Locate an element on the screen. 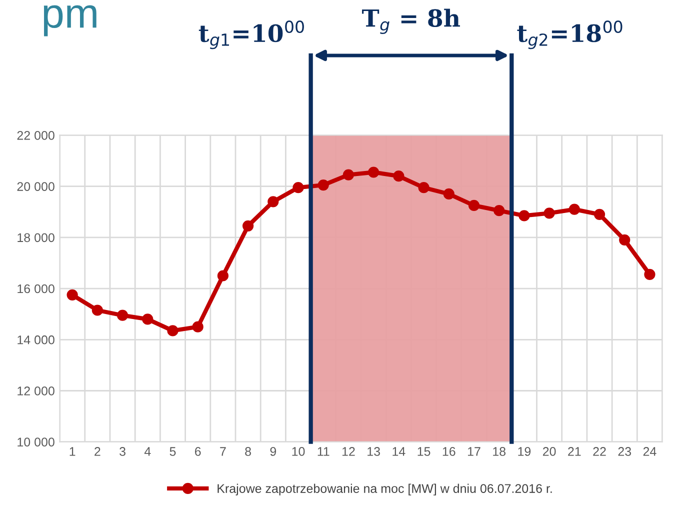 This screenshot has width=687, height=518. x-tick-label: 2 is located at coordinates (97, 451).